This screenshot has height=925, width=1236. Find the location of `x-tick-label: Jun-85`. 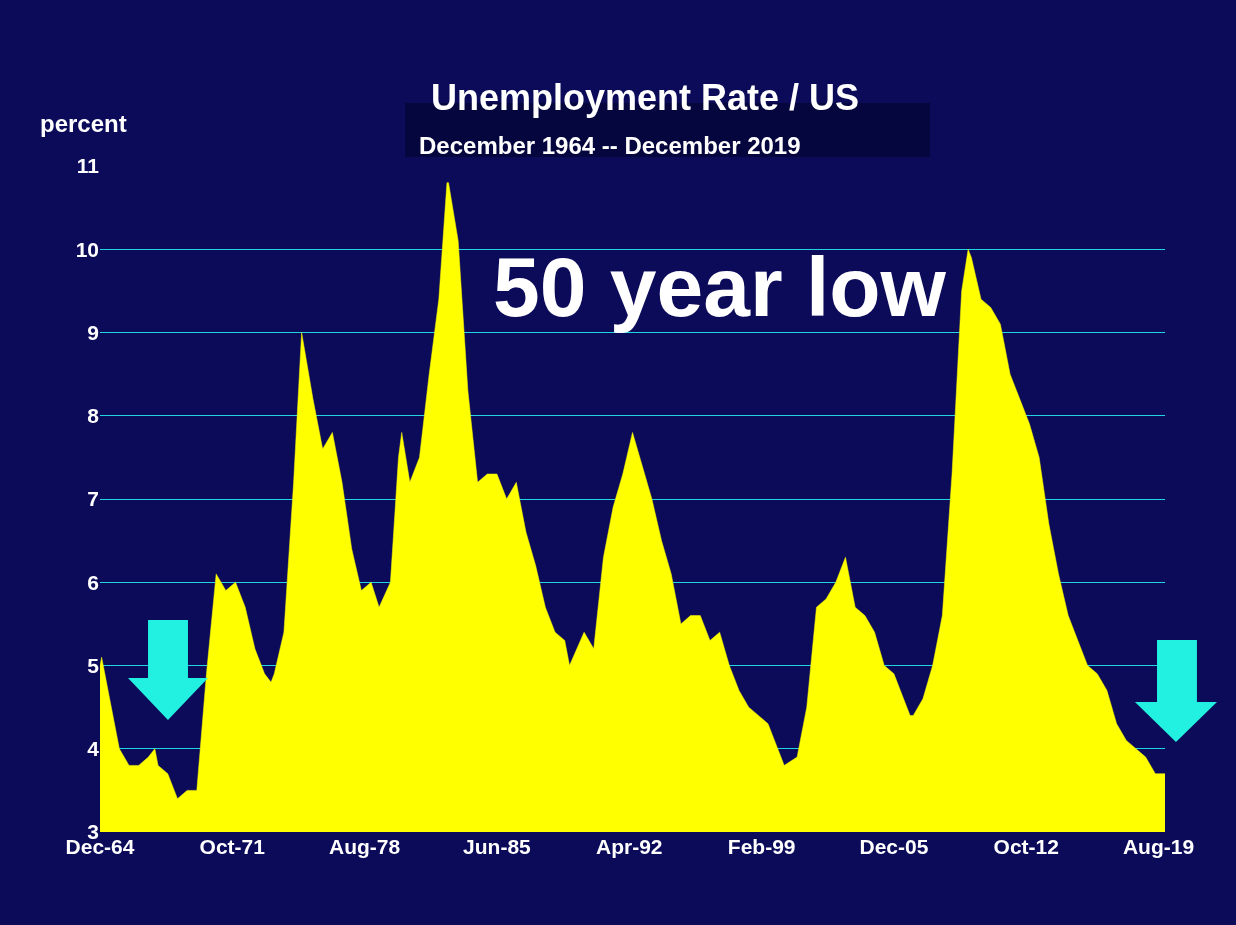

x-tick-label: Jun-85 is located at coordinates (497, 846).